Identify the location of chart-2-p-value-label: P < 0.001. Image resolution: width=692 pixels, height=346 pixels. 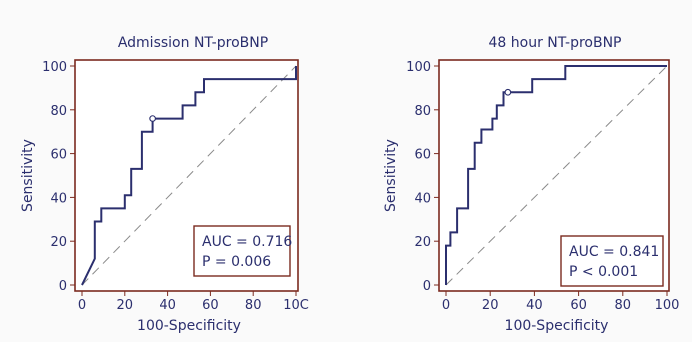
(603, 272).